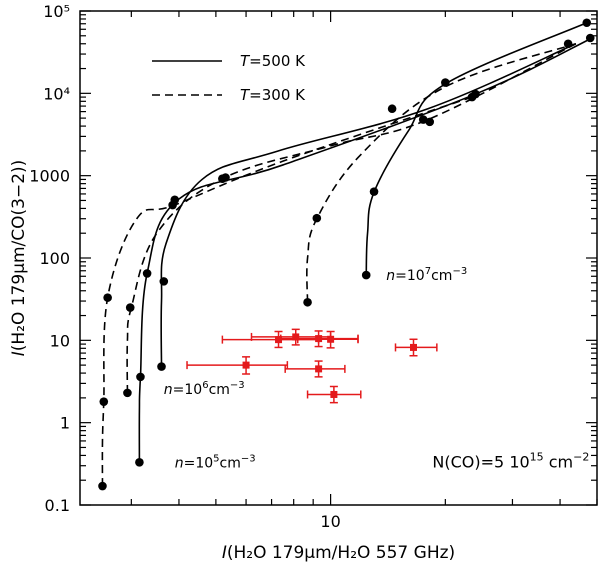 The width and height of the screenshot is (600, 566). What do you see at coordinates (57, 505) in the screenshot?
I see `y-tick-label: 0.1` at bounding box center [57, 505].